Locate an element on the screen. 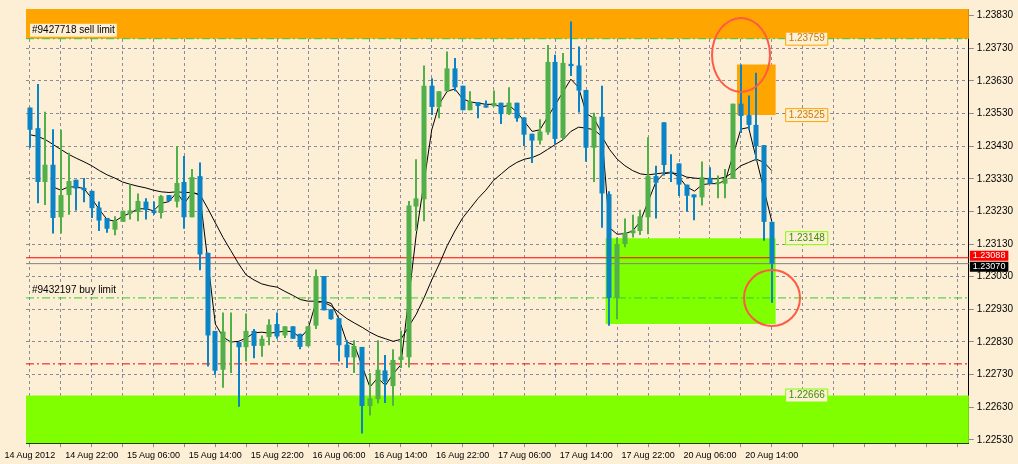 Image resolution: width=1018 pixels, height=464 pixels. ref-line-label: 1.23070 is located at coordinates (989, 266).